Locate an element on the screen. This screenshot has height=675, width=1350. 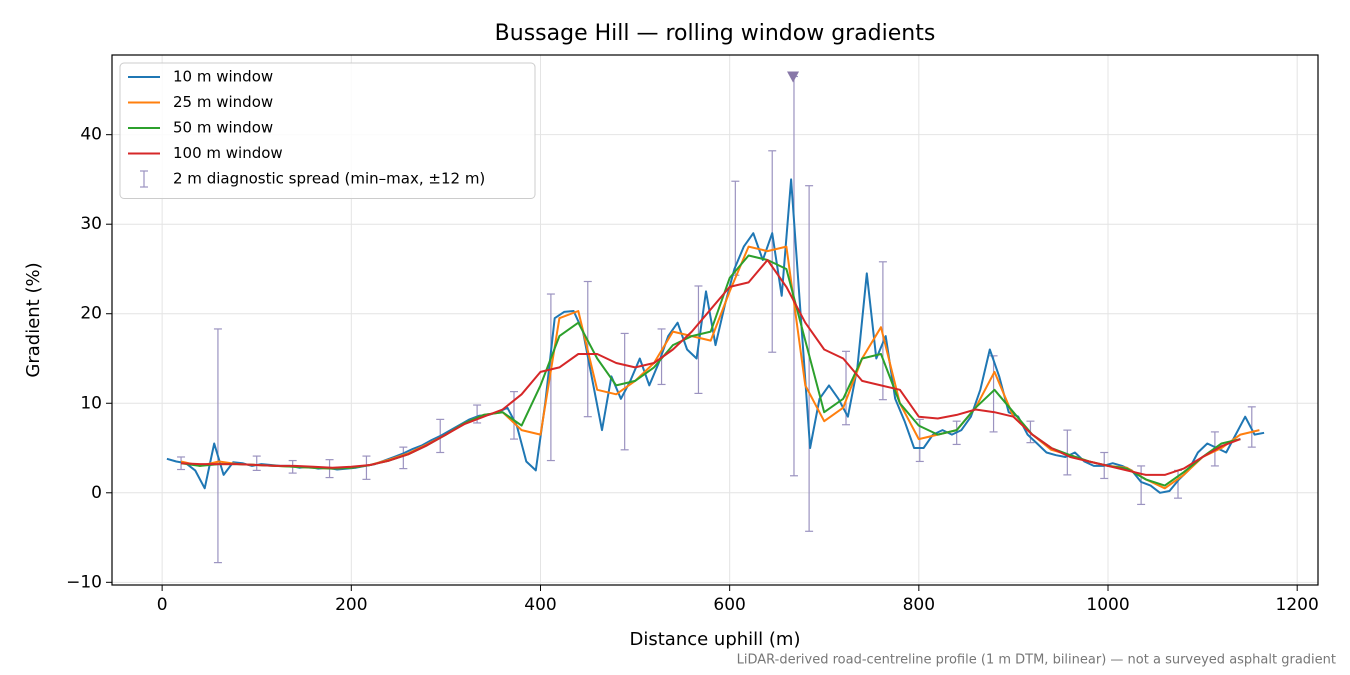
legend-box is located at coordinates (327, 130).